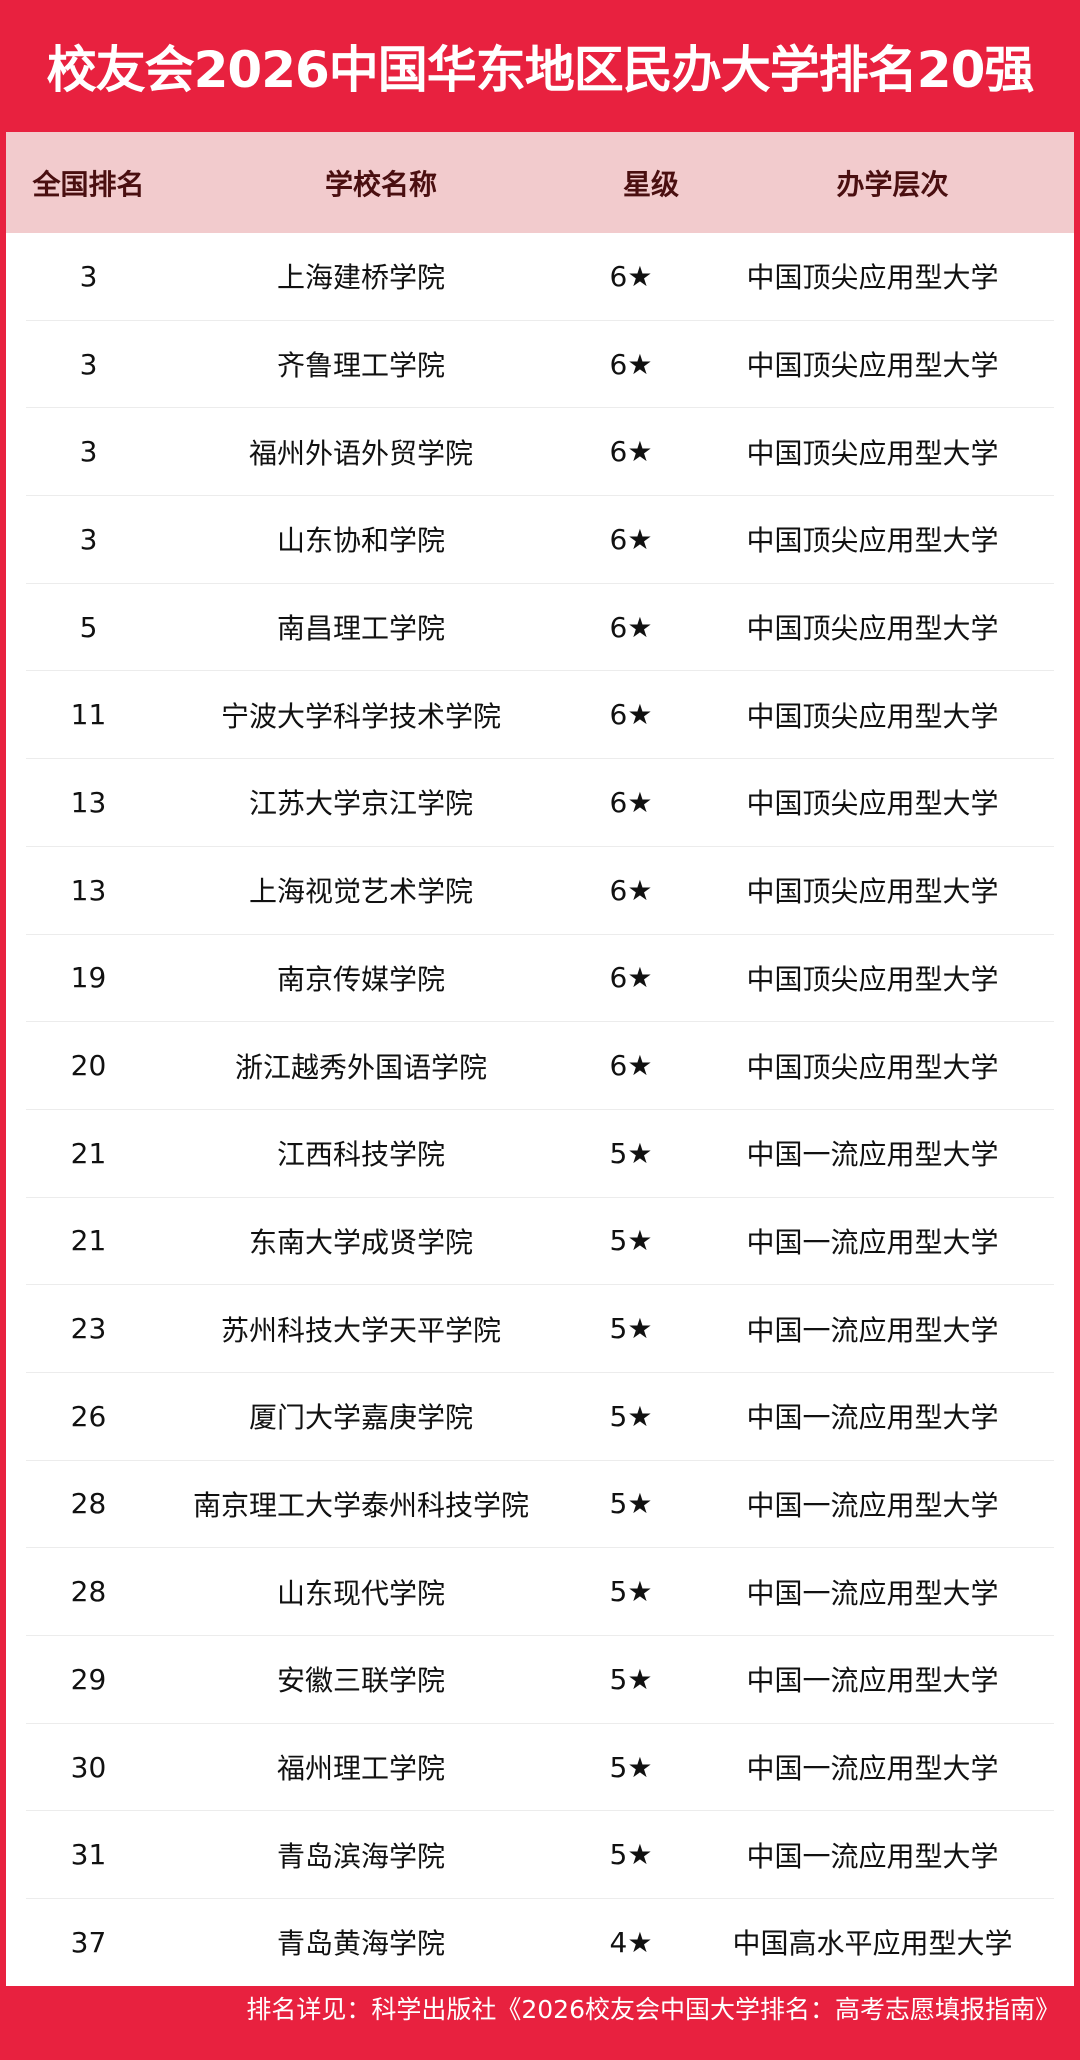 The image size is (1080, 2060). I want to click on table-row: 3 山东协和学院 6★ 中国顶尖应用型大学, so click(540, 539).